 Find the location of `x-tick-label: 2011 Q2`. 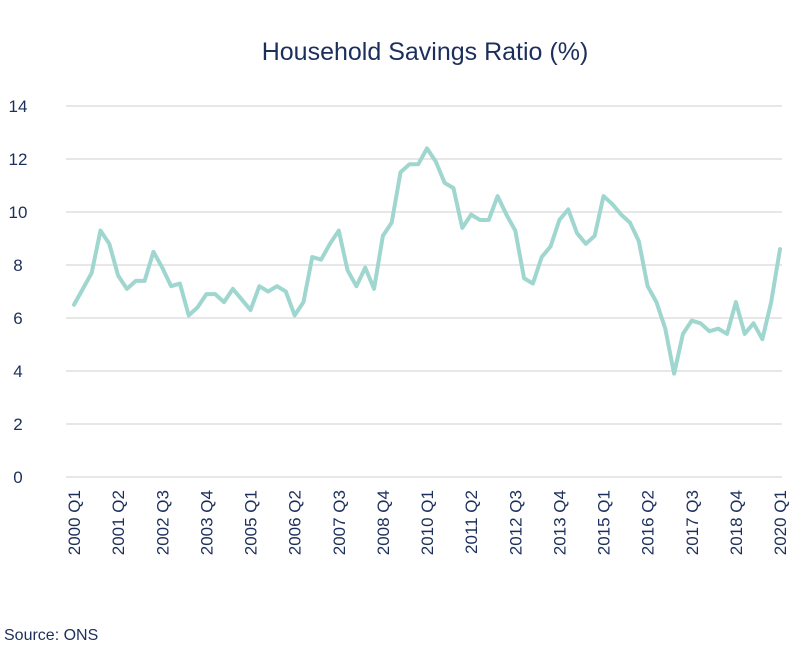

x-tick-label: 2011 Q2 is located at coordinates (471, 522).